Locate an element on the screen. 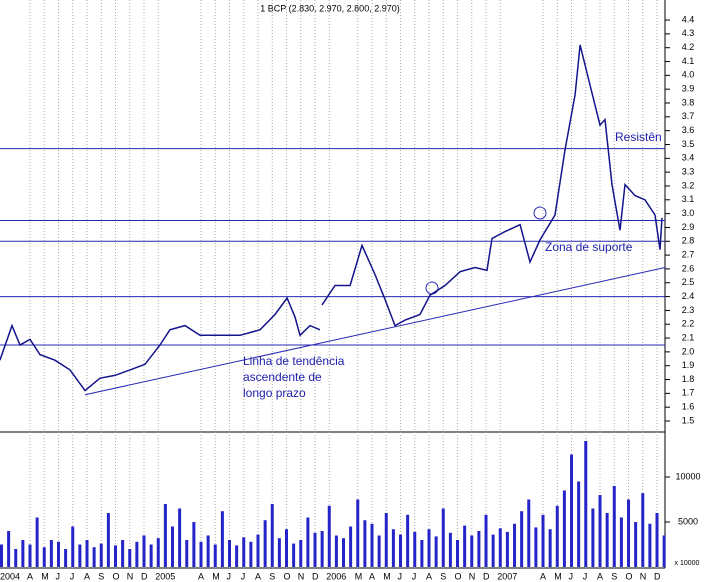 The width and height of the screenshot is (707, 582). y-tick-label: 1.9 is located at coordinates (688, 365).